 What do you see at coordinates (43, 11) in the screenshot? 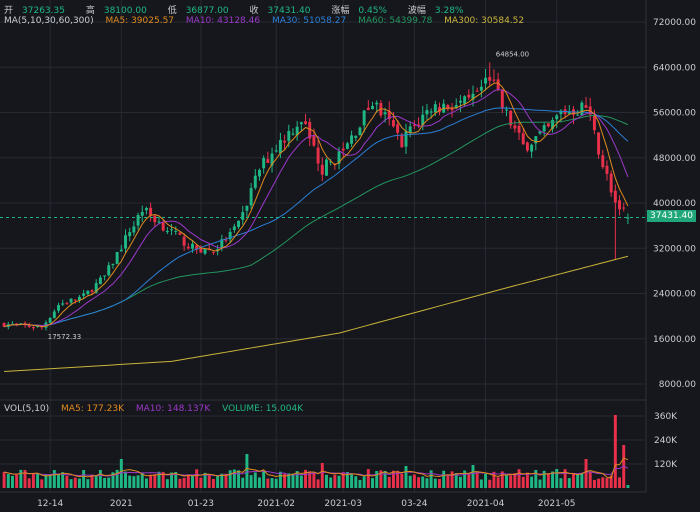
I see `open-value: 37263.35` at bounding box center [43, 11].